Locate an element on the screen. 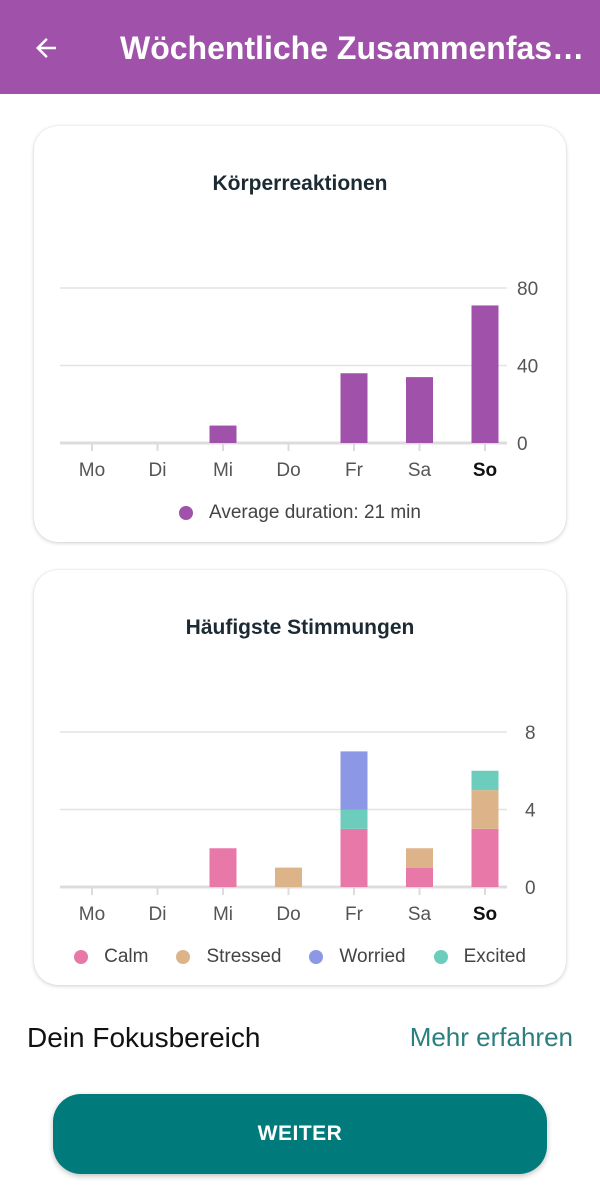  continue-button: WEITER is located at coordinates (300, 1134).